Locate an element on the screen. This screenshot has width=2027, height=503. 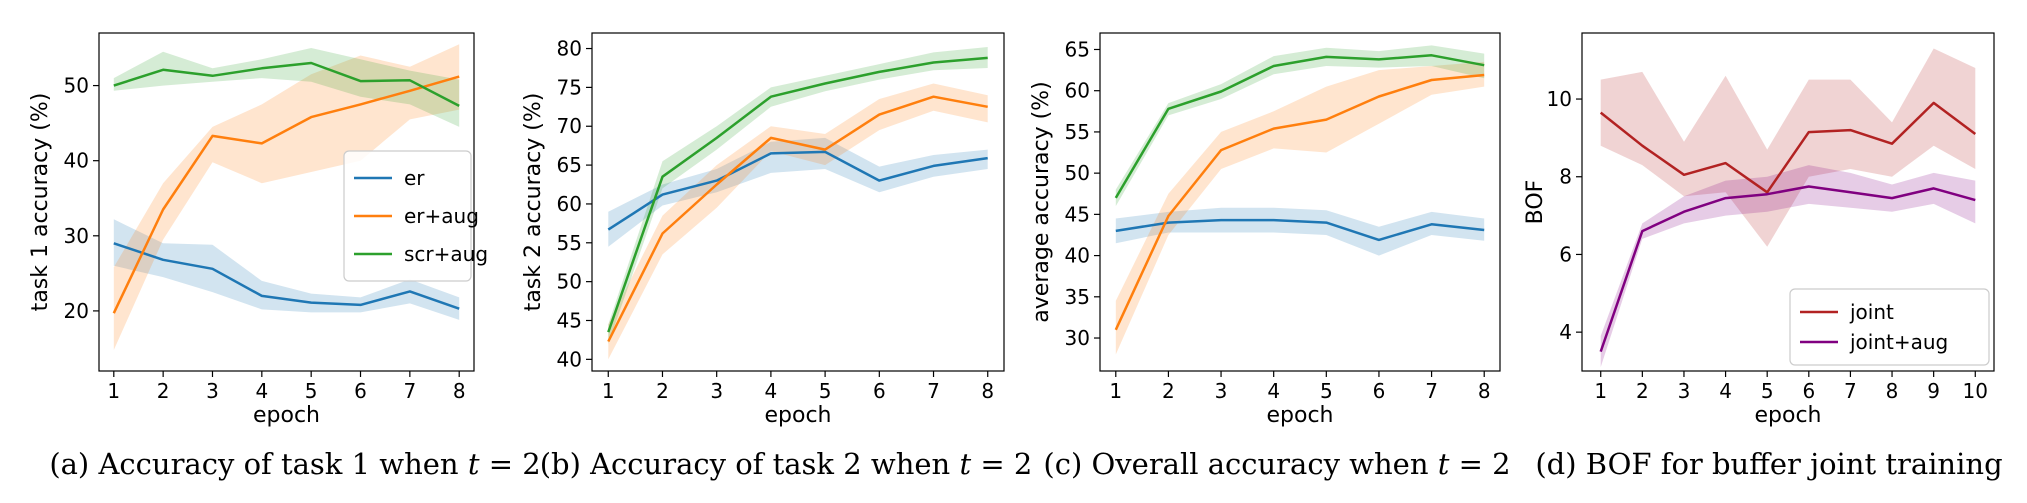
y-tick-label: 75 is located at coordinates (569, 87).